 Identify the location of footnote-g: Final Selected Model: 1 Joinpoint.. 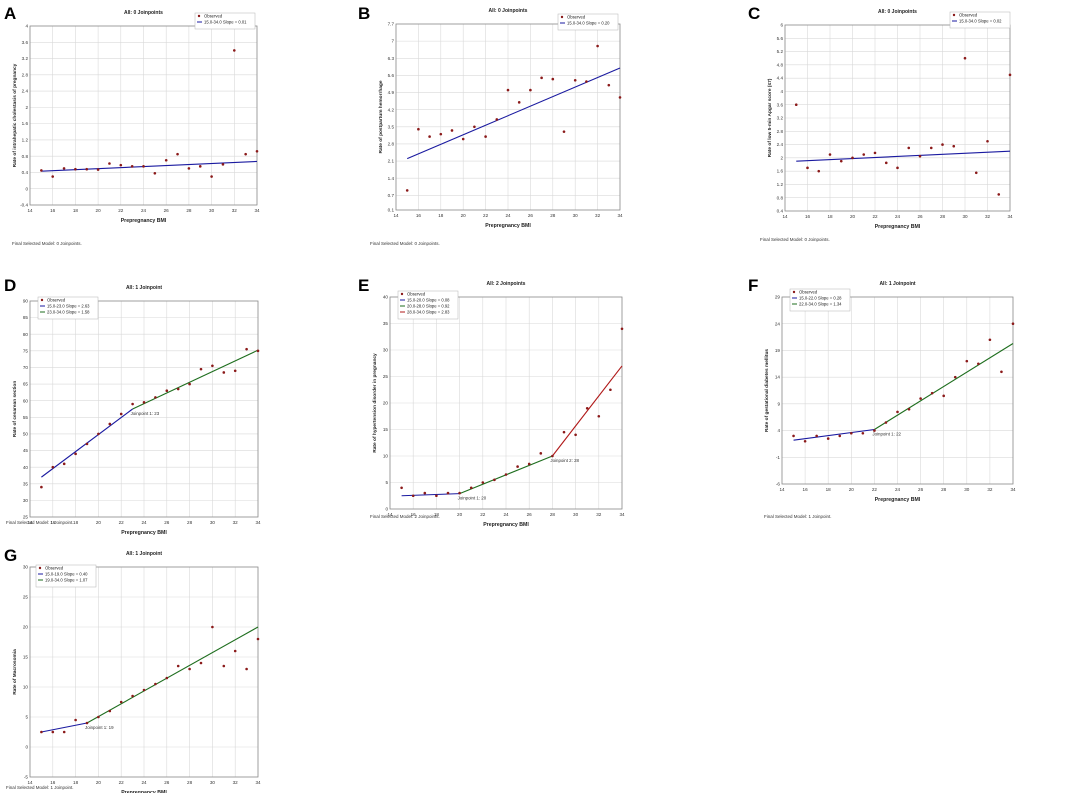
(40, 787).